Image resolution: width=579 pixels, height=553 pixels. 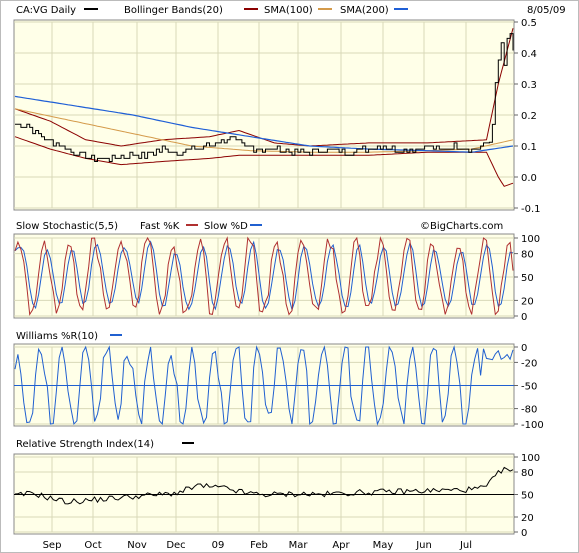 I want to click on month-label: Oct, so click(x=92, y=545).